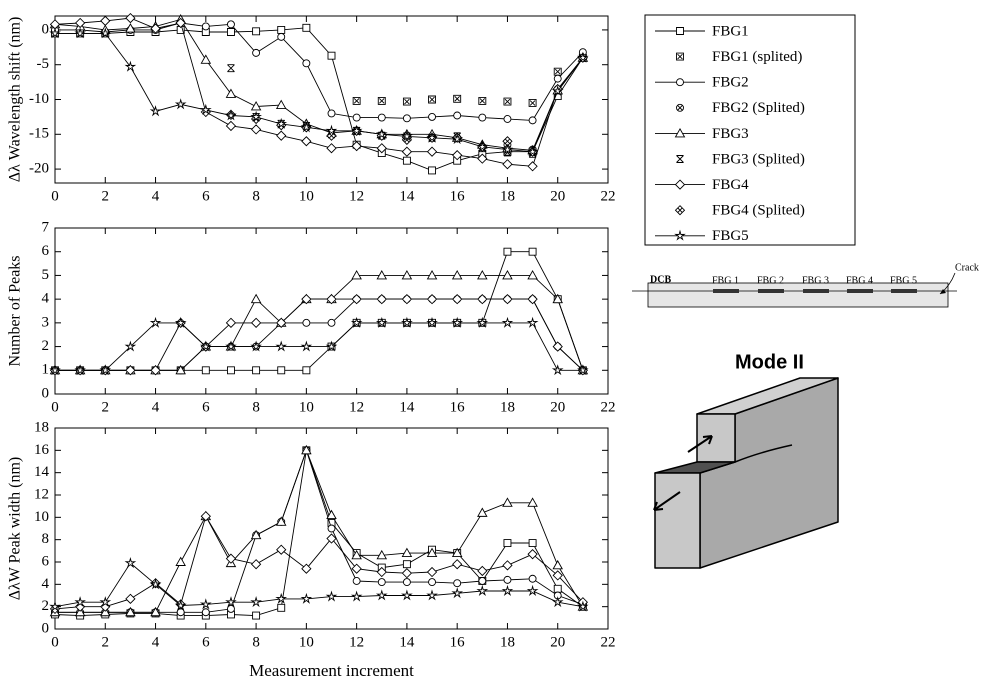 The width and height of the screenshot is (991, 686). What do you see at coordinates (156, 407) in the screenshot?
I see `x-tick-label: 4` at bounding box center [156, 407].